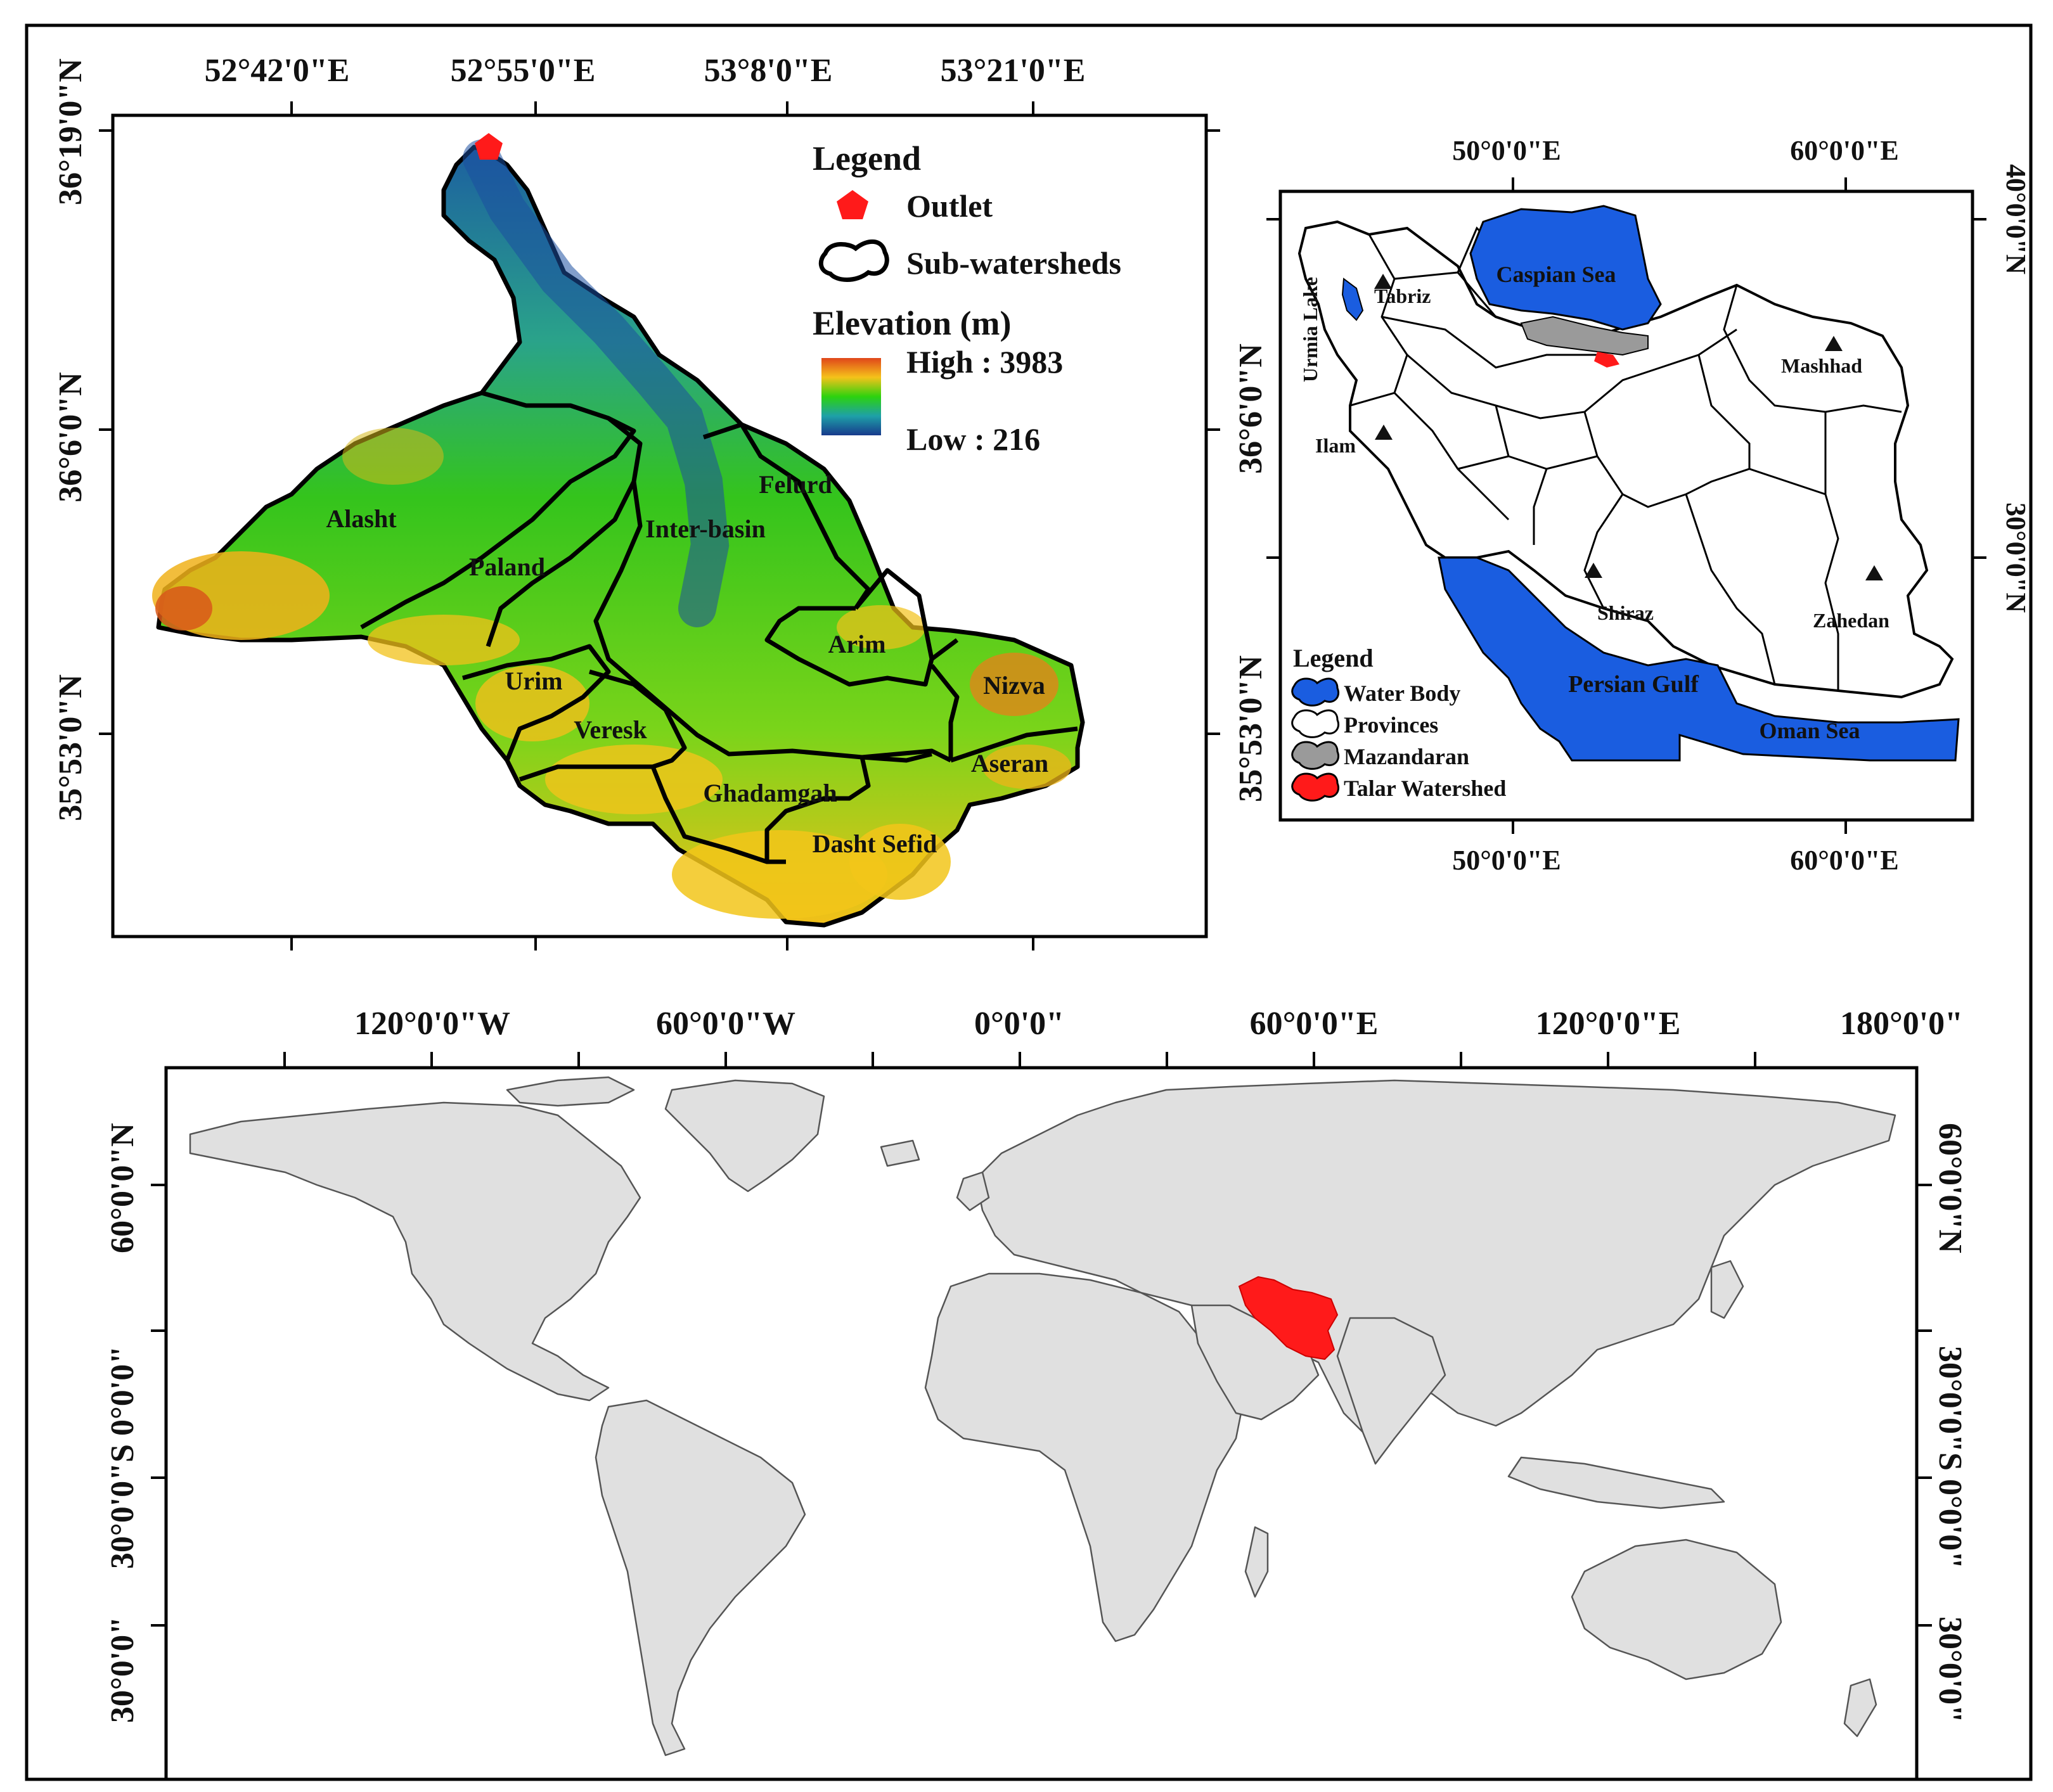  I want to click on legend-mazandaran-label: Mazandaran, so click(1406, 756).